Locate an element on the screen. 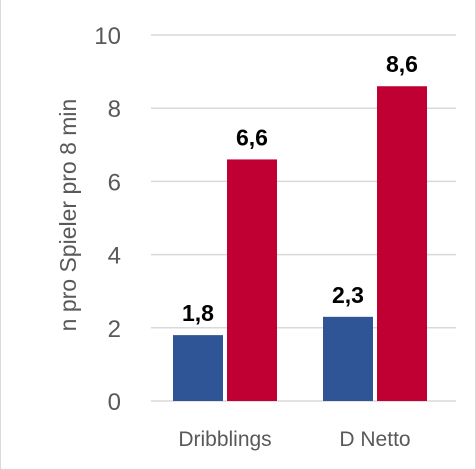 This screenshot has width=476, height=469. y-tick-label: 0 is located at coordinates (114, 402).